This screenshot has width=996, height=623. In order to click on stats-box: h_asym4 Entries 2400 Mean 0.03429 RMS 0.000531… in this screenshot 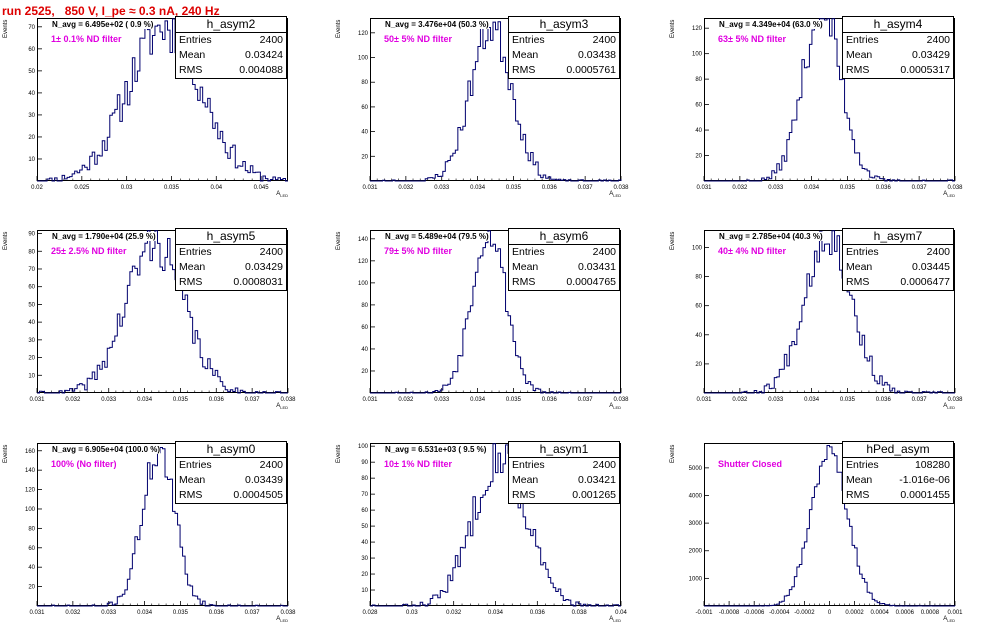, I will do `click(898, 47)`.